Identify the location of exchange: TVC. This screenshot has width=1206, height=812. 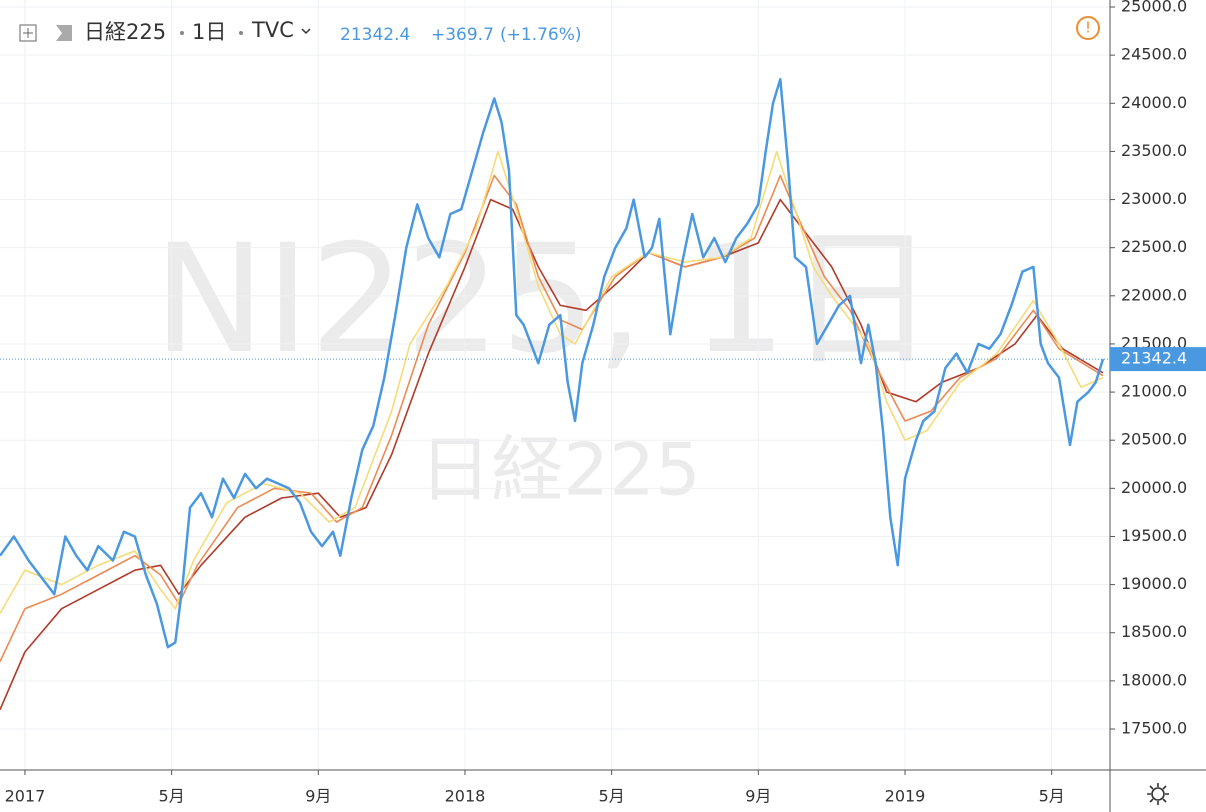
(272, 30).